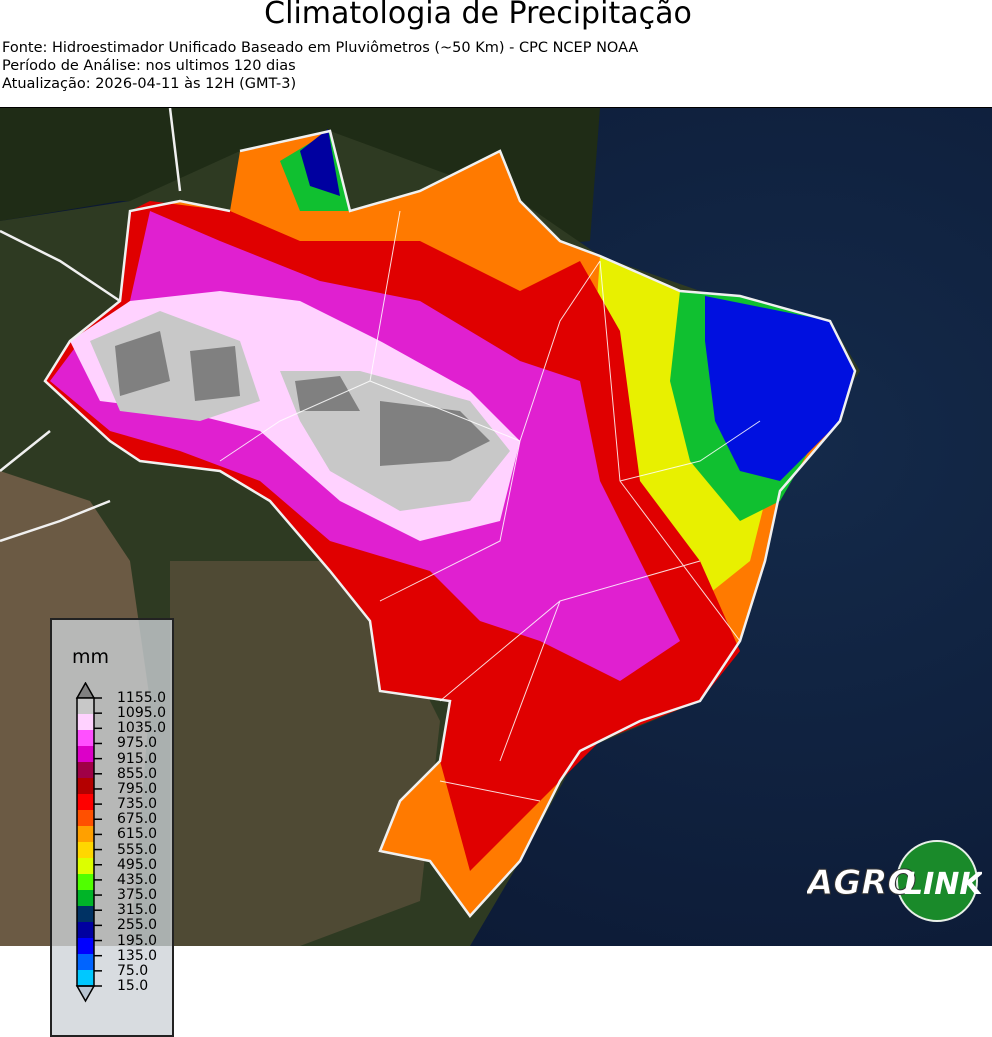 Image resolution: width=992 pixels, height=1037 pixels. What do you see at coordinates (137, 773) in the screenshot?
I see `colorbar-tick-label: 855.0` at bounding box center [137, 773].